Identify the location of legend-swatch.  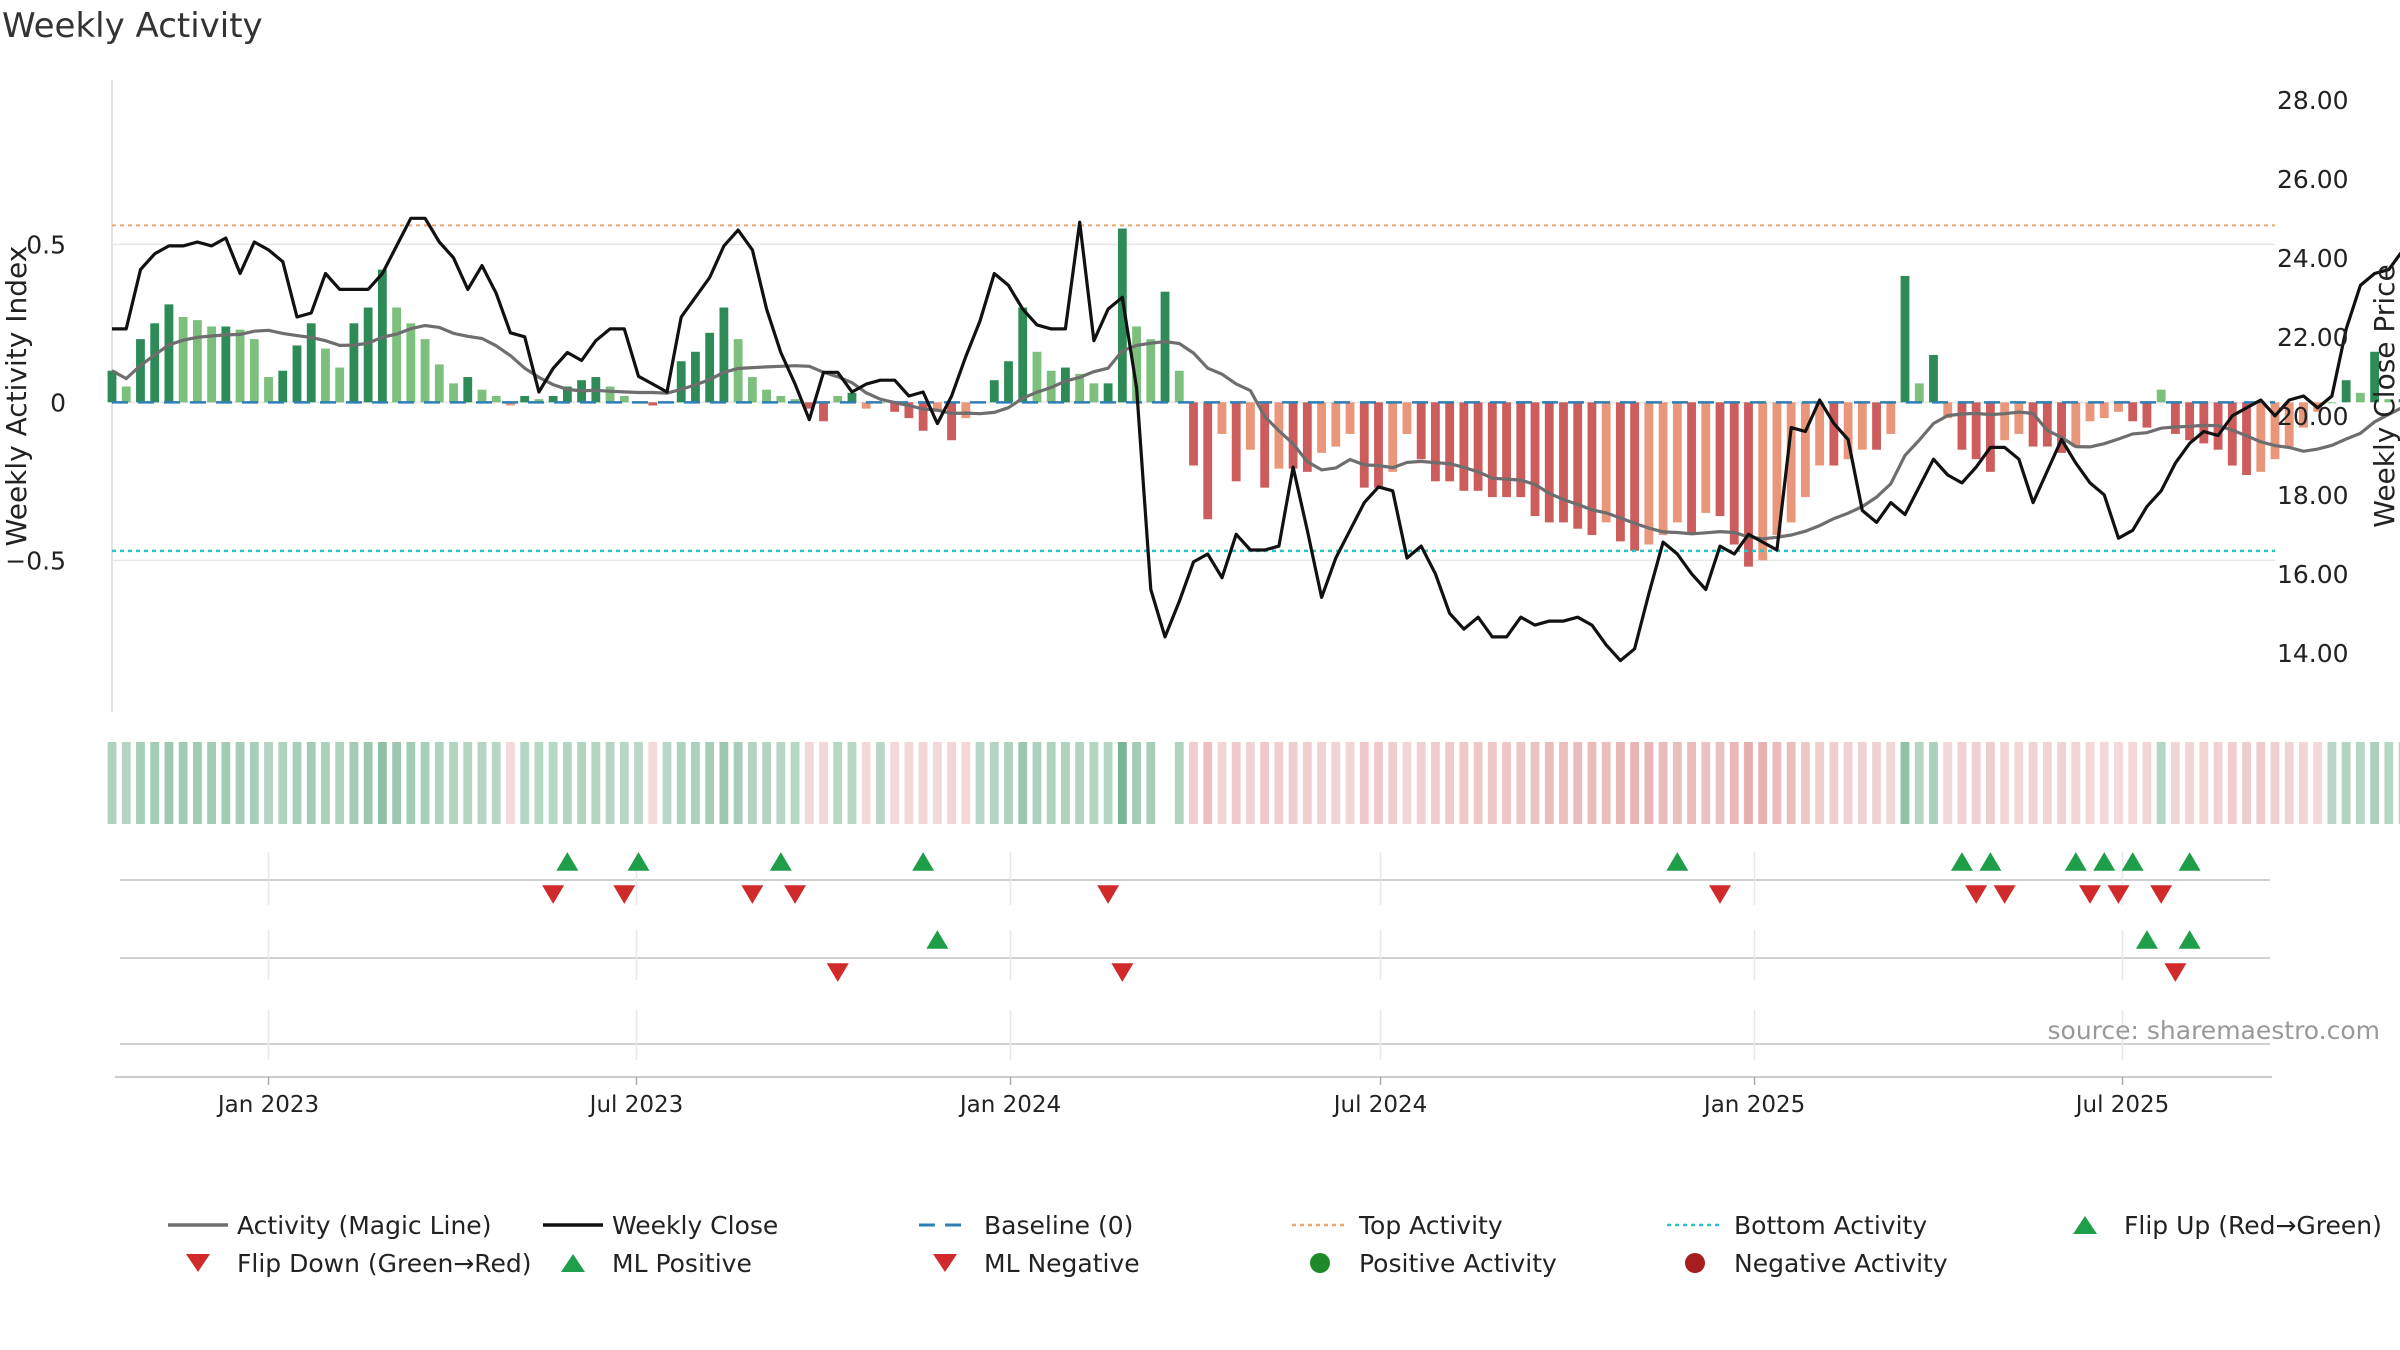
(945, 1263).